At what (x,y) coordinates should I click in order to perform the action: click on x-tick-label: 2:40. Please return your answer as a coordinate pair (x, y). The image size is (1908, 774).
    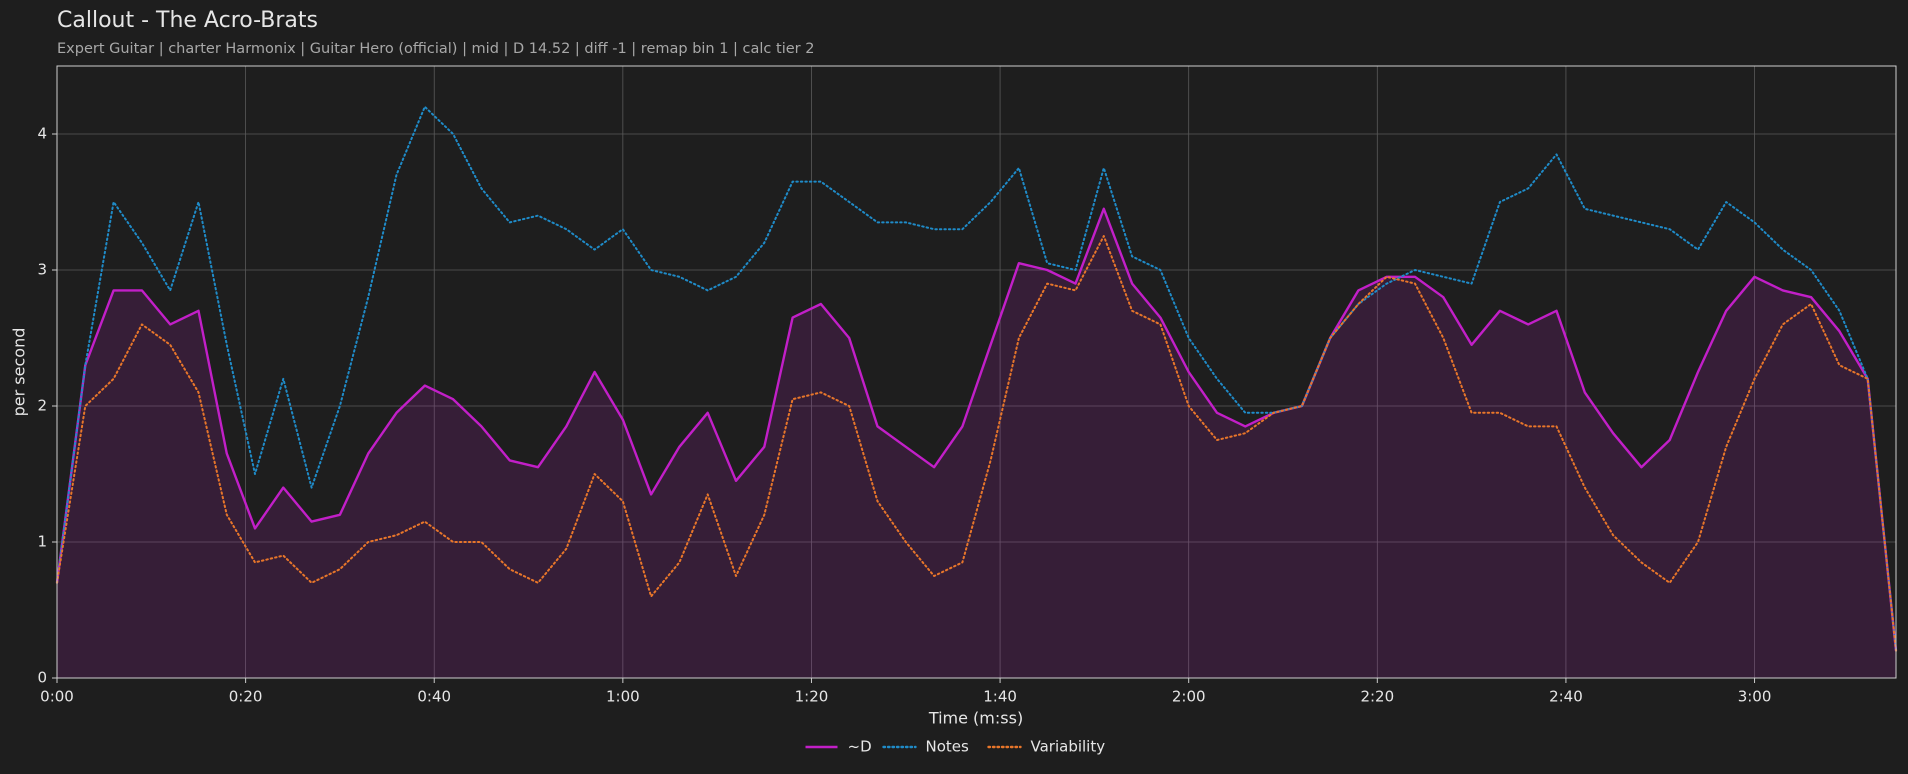
    Looking at the image, I should click on (1566, 697).